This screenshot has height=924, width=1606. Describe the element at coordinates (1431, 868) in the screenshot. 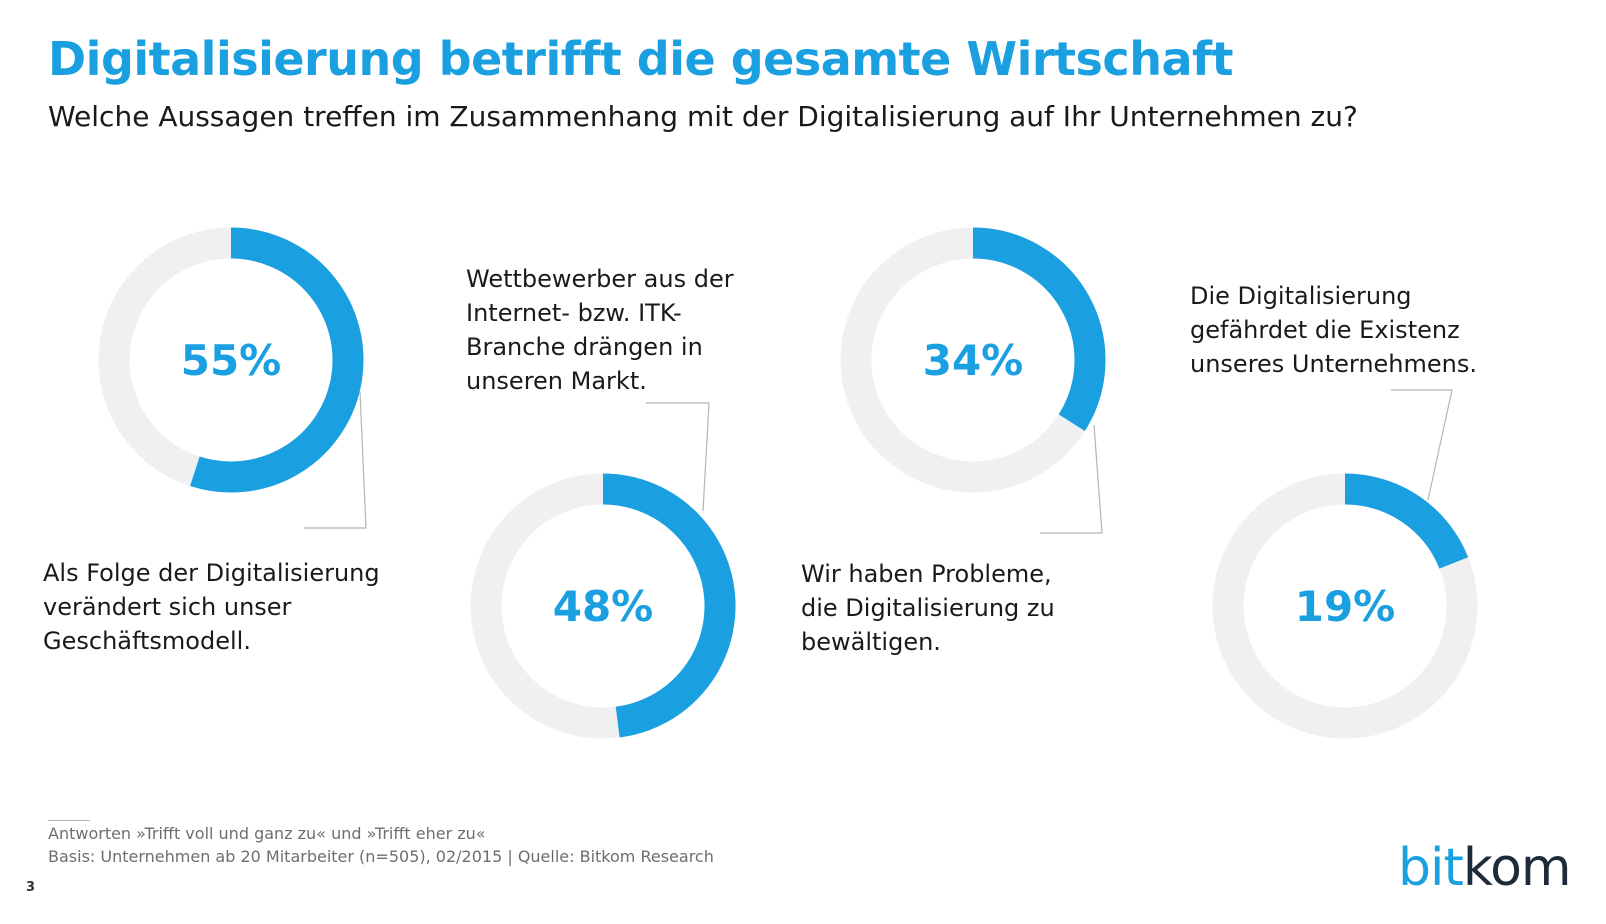

I see `logo-part-bit: bit` at that location.